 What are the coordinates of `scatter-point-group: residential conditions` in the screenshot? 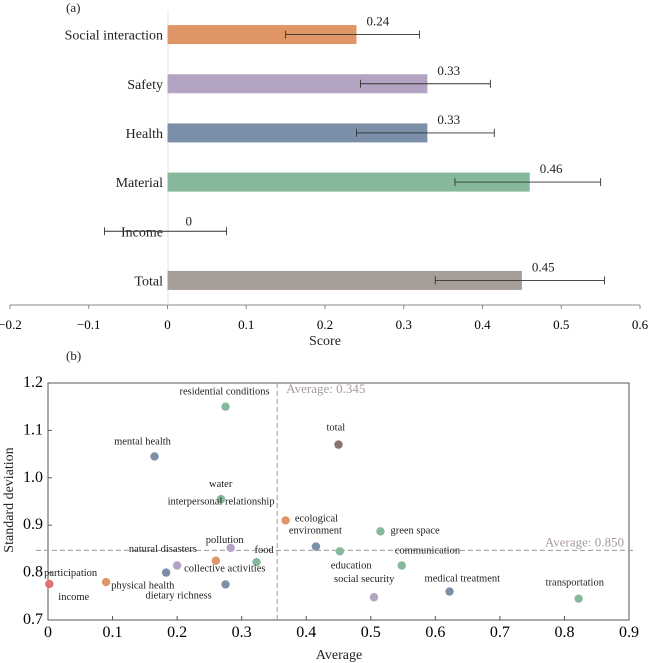 It's located at (224, 399).